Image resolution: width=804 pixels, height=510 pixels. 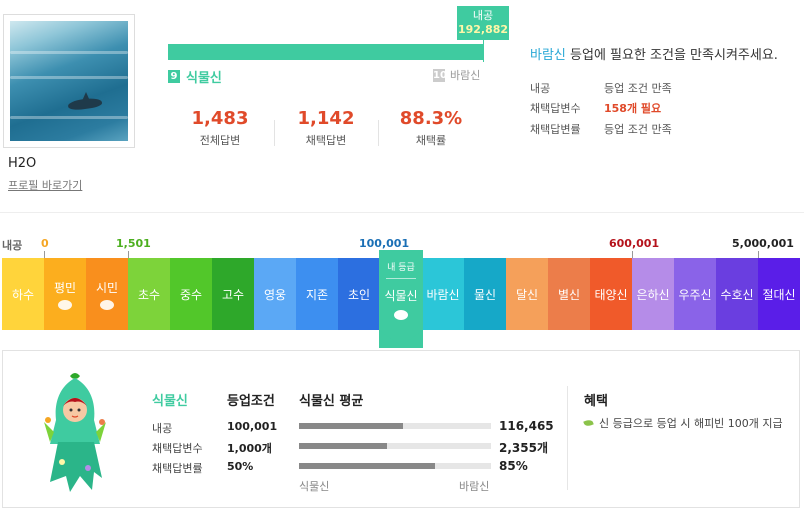 What do you see at coordinates (683, 423) in the screenshot?
I see `benefit-item: 신 등급으로 등업 시 해피빈 100개 지급` at bounding box center [683, 423].